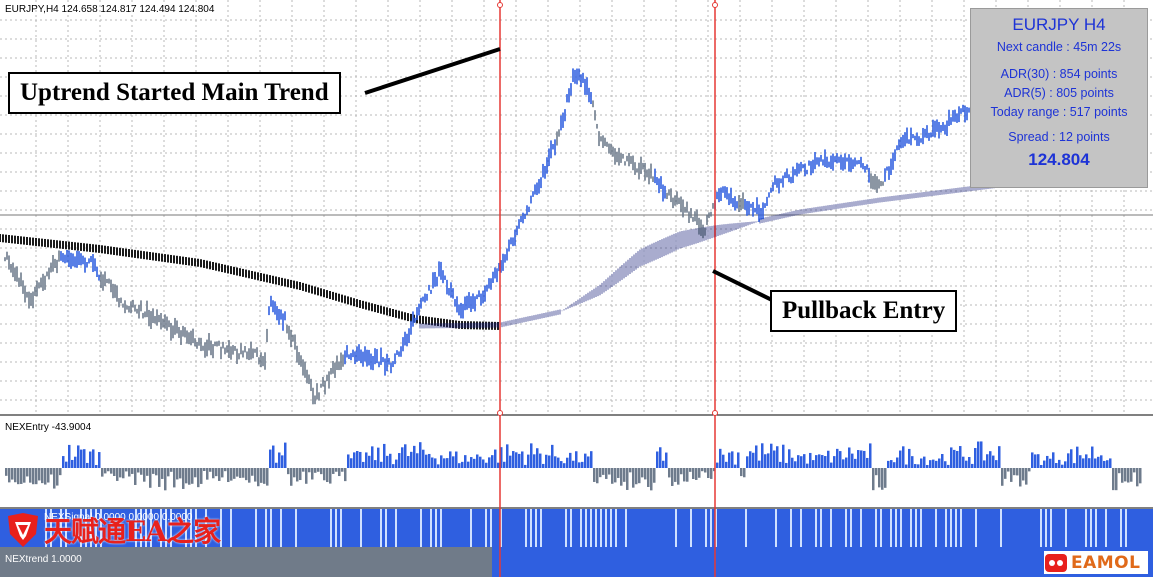  I want to click on signal-line-marker, so click(715, 413).